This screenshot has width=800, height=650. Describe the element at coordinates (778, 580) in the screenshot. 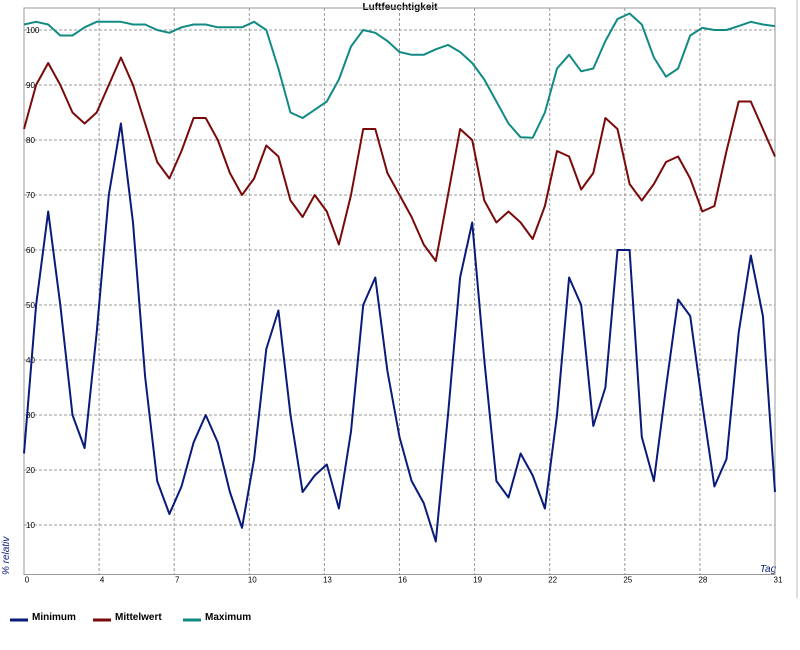

I see `x-tick-label: 31` at that location.